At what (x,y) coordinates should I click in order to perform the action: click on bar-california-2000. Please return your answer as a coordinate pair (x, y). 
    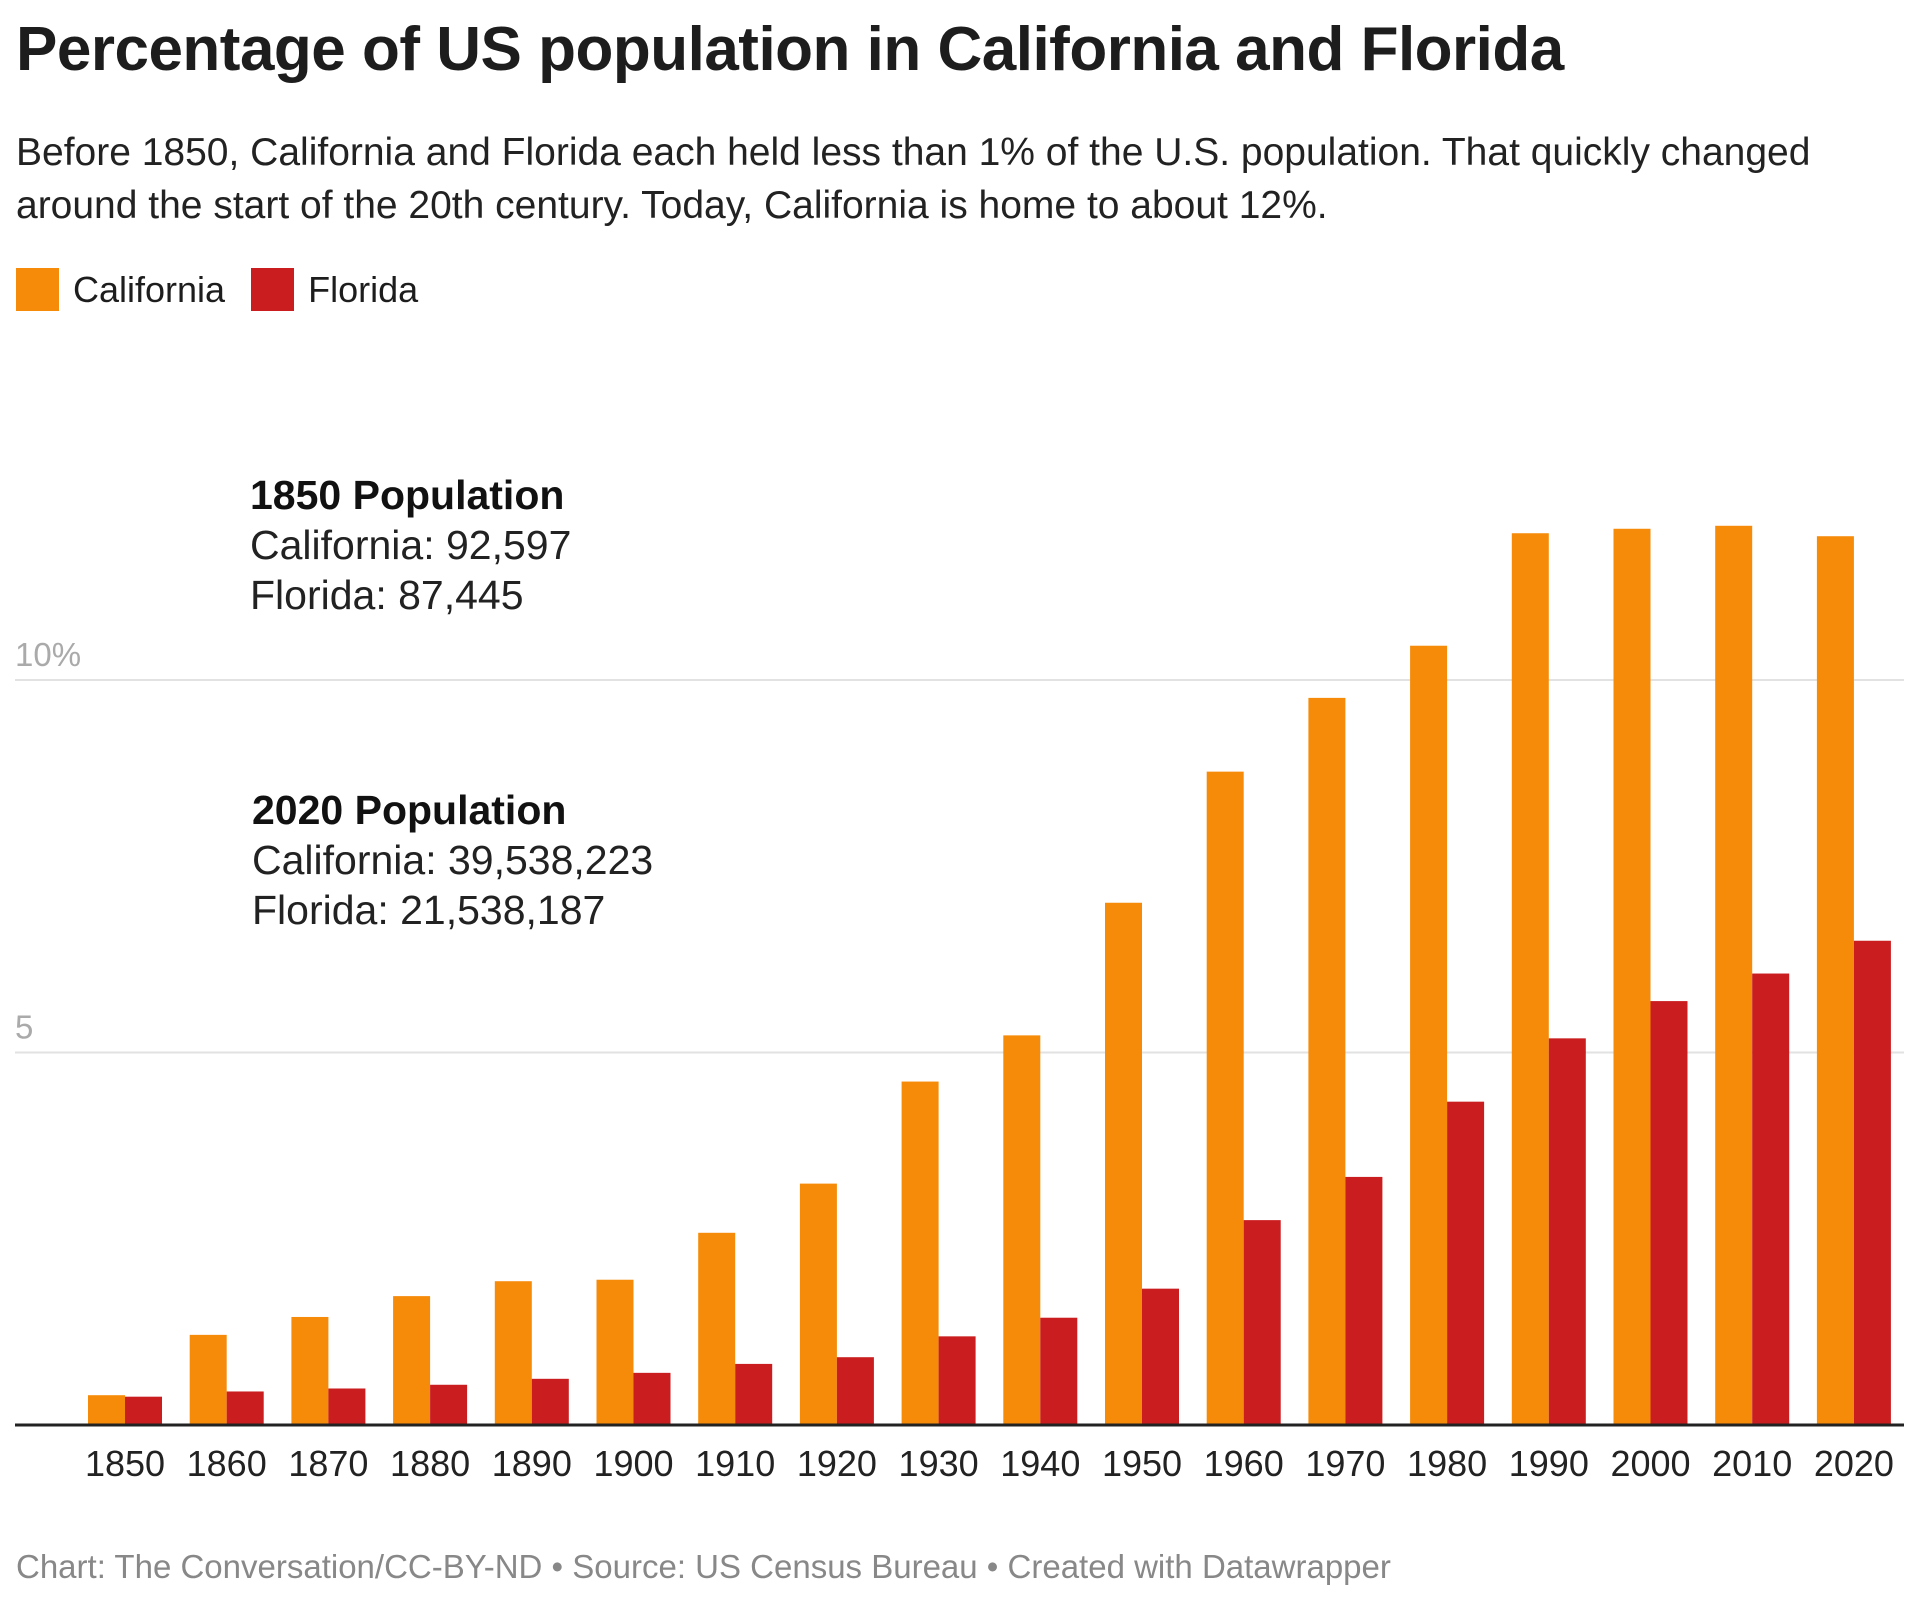
    Looking at the image, I should click on (1632, 976).